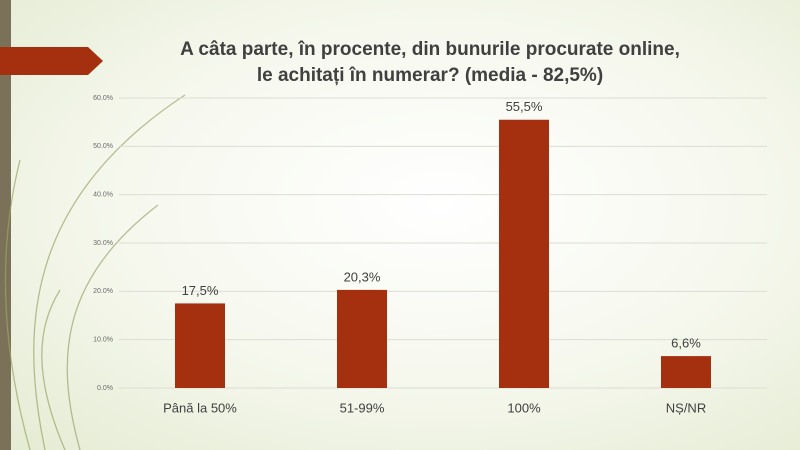 This screenshot has height=450, width=800. What do you see at coordinates (5, 225) in the screenshot?
I see `side-stripe` at bounding box center [5, 225].